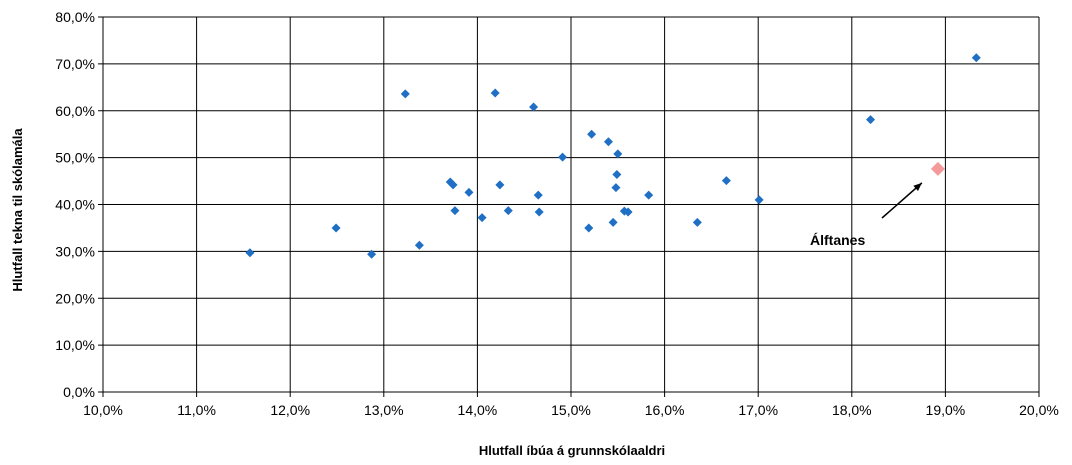  I want to click on x-axis-title: Hlutfall íbúa á grunnskólaaldri, so click(572, 450).